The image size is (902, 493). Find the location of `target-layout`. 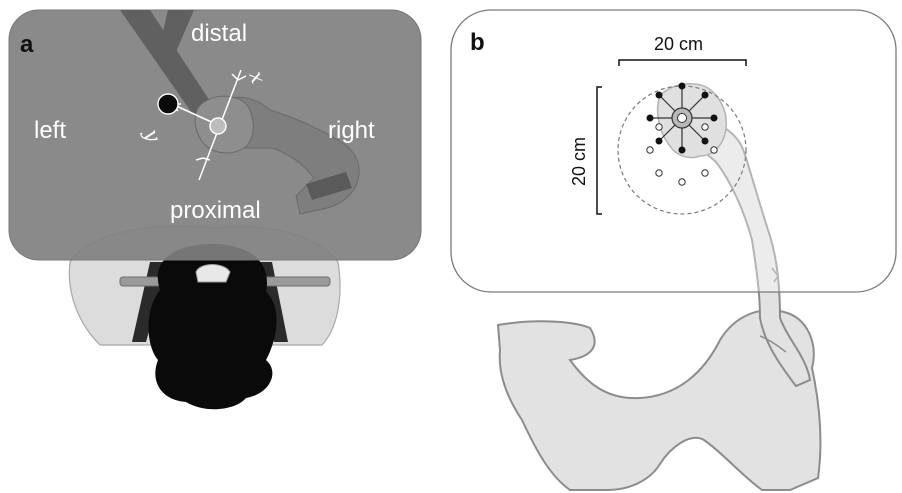

target-layout is located at coordinates (682, 118).